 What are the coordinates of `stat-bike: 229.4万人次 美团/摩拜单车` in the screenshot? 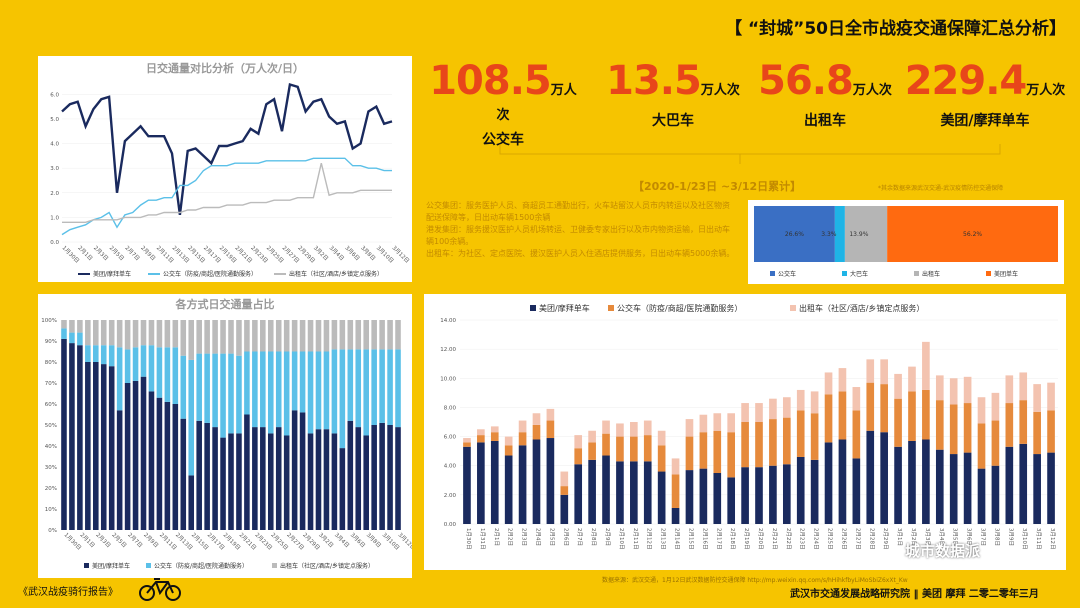 It's located at (985, 93).